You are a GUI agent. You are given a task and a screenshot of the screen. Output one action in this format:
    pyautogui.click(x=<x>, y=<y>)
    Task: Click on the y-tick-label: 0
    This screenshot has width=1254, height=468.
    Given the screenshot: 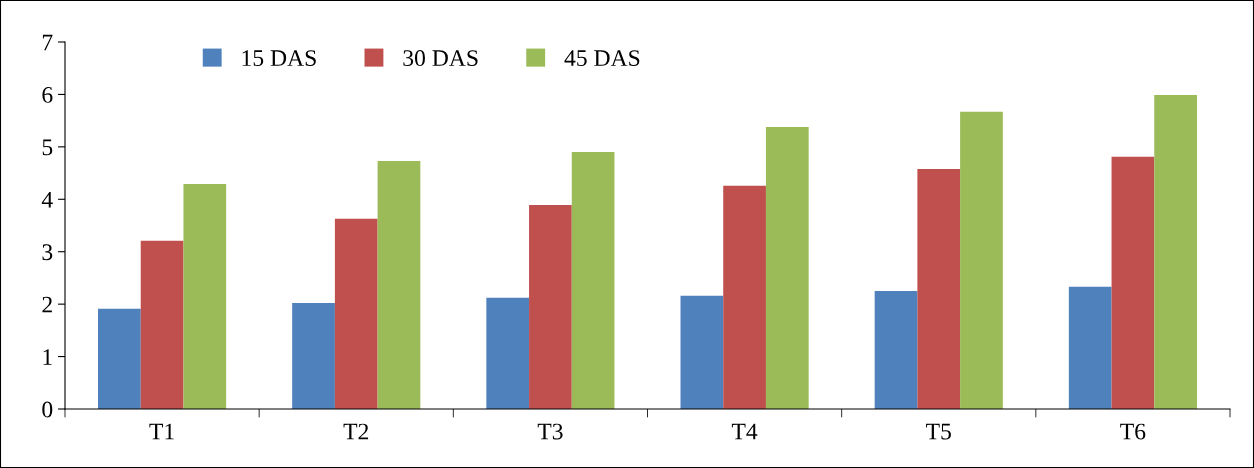 What is the action you would take?
    pyautogui.click(x=47, y=409)
    